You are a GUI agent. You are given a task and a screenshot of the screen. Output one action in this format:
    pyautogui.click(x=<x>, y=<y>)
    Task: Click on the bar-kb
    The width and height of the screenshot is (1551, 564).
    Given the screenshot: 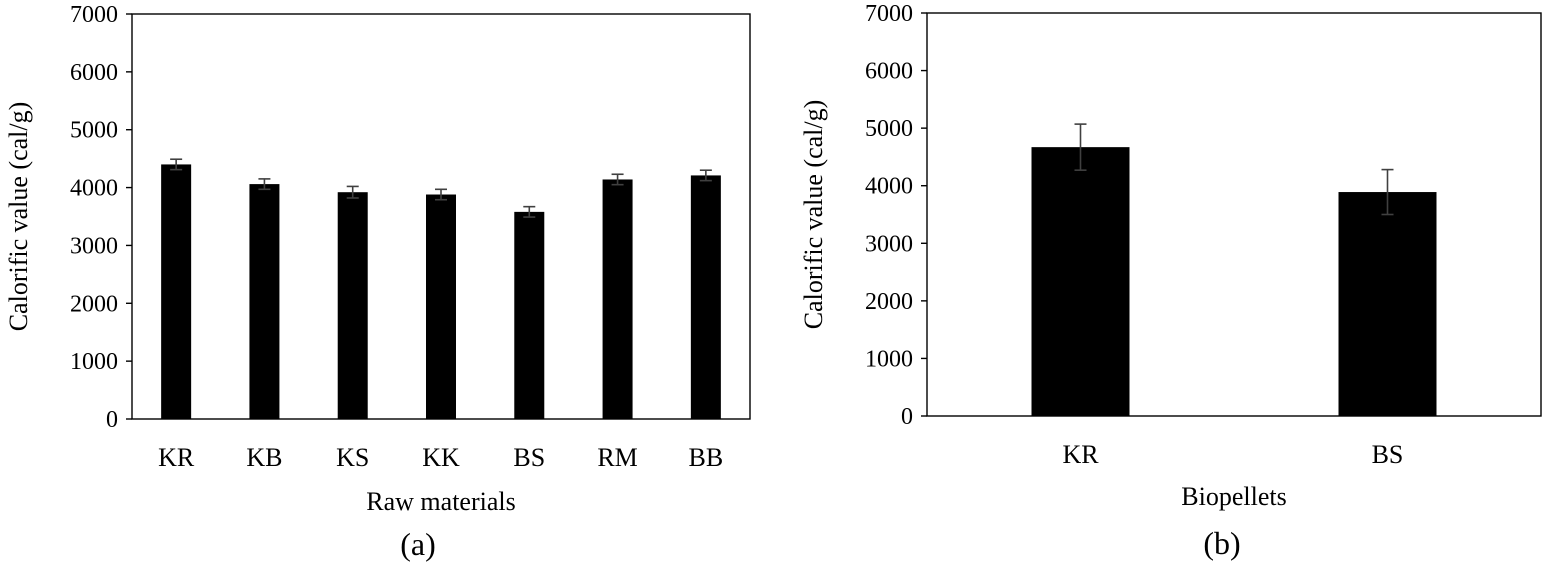 What is the action you would take?
    pyautogui.click(x=264, y=301)
    